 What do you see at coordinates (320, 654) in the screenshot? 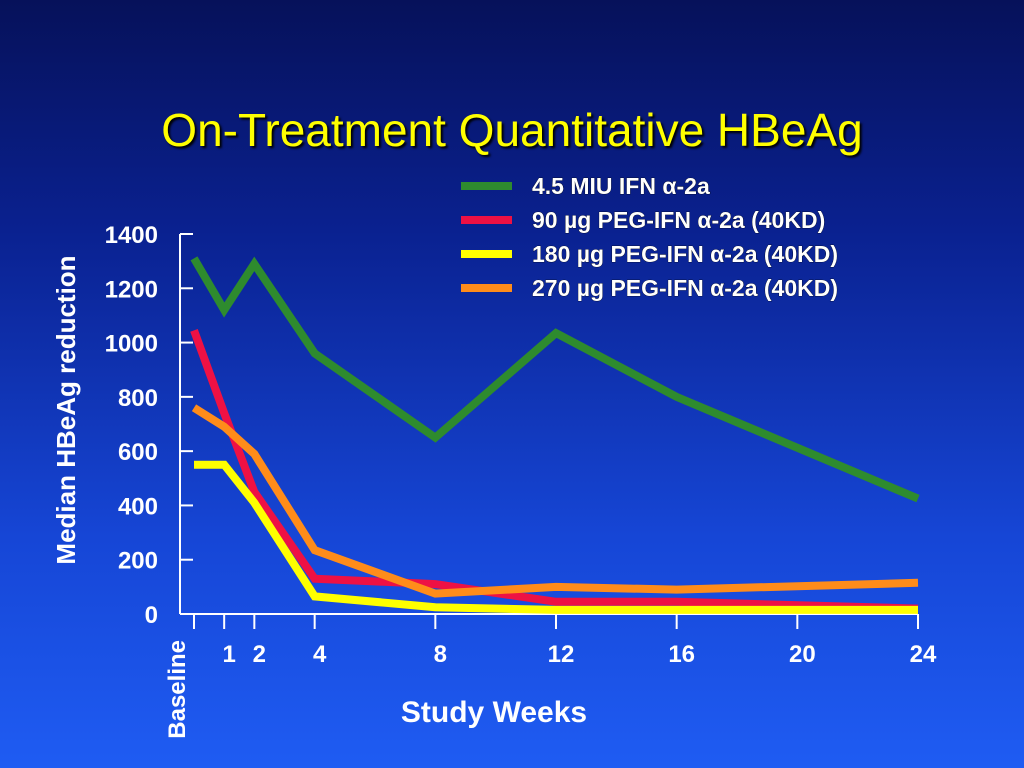
I see `x-tick-label: 4` at bounding box center [320, 654].